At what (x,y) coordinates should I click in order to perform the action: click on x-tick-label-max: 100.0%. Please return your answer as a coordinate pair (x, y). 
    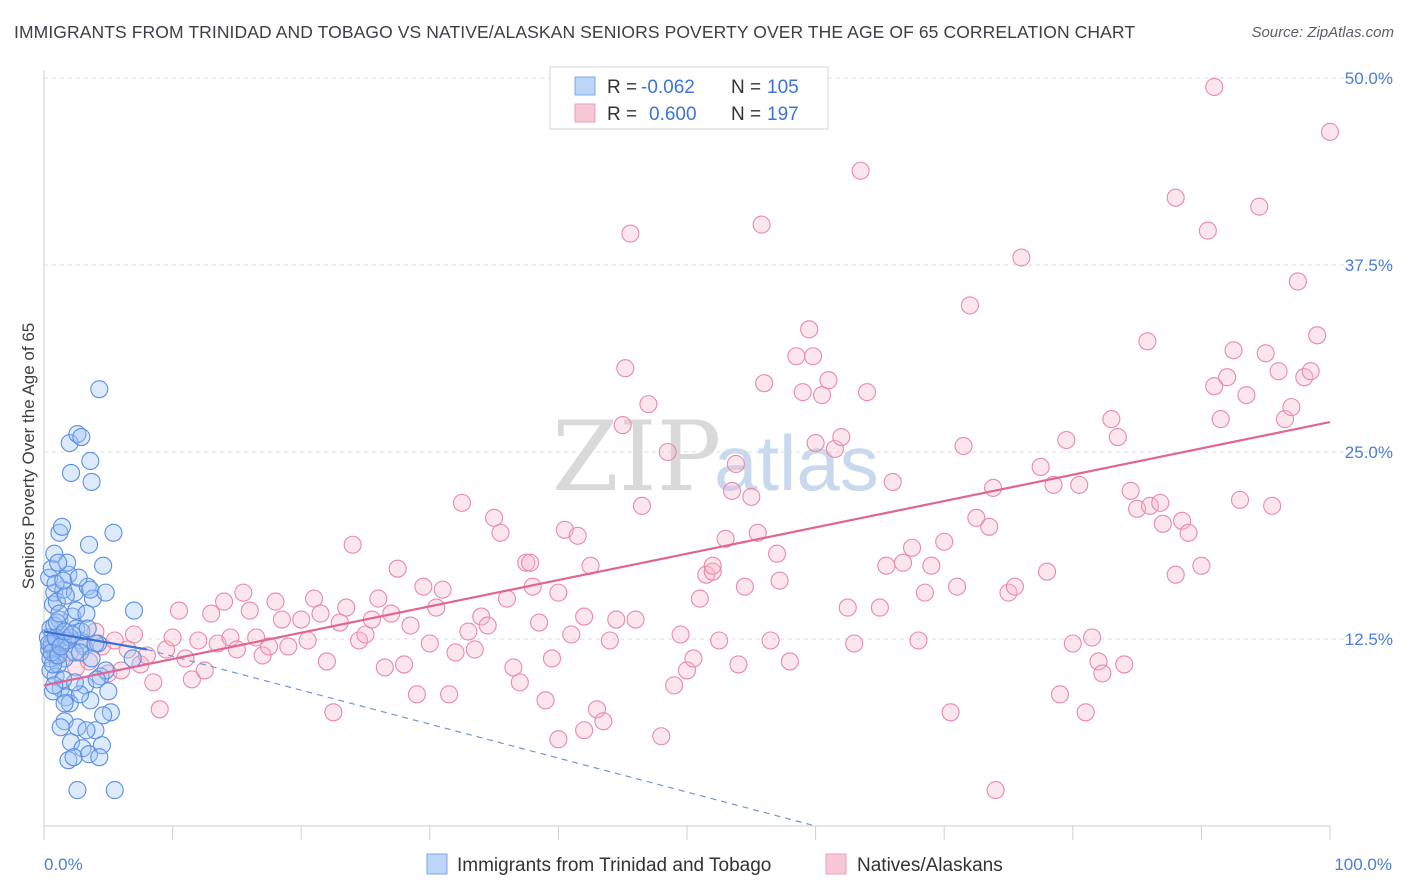
    Looking at the image, I should click on (1363, 864).